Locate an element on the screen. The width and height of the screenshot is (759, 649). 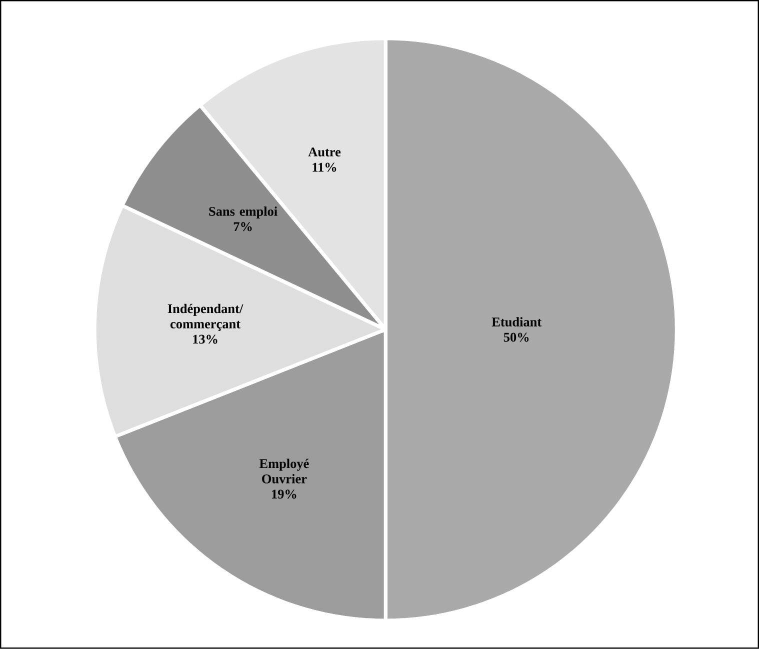
data-label: 11% is located at coordinates (324, 167).